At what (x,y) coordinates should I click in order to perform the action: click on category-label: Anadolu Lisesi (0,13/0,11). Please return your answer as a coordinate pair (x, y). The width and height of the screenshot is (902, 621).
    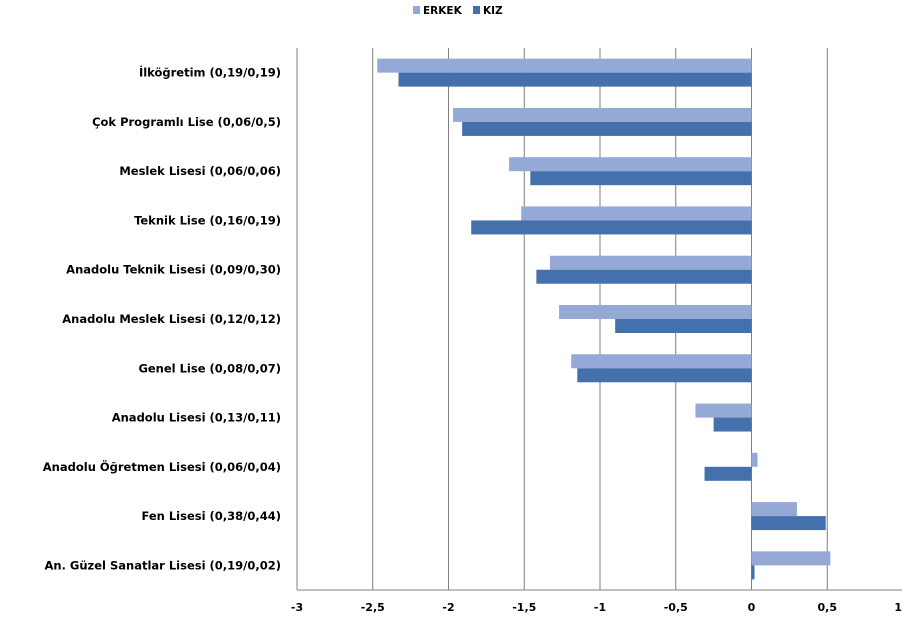
    Looking at the image, I should click on (196, 418).